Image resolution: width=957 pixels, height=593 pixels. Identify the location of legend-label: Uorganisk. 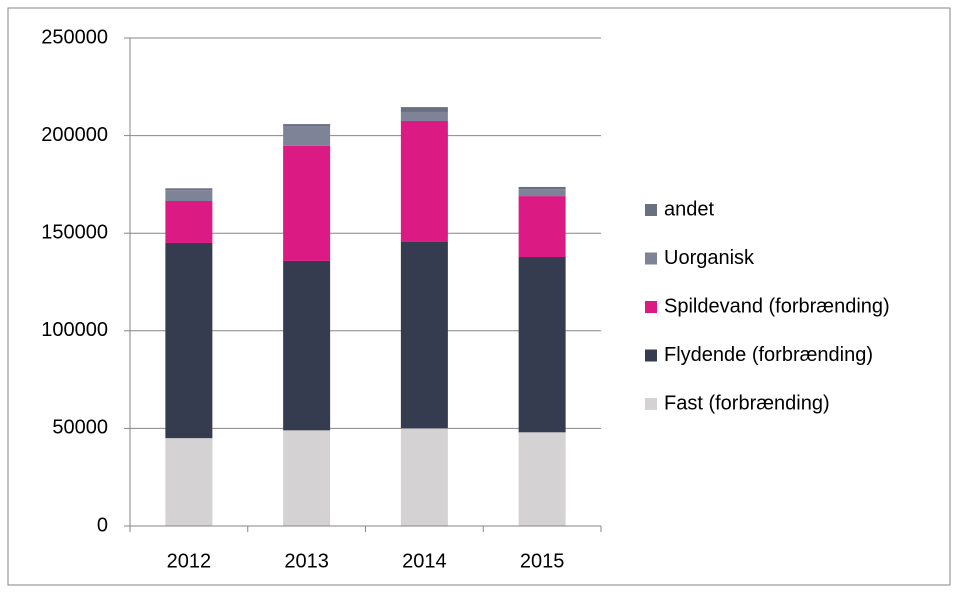
(709, 258).